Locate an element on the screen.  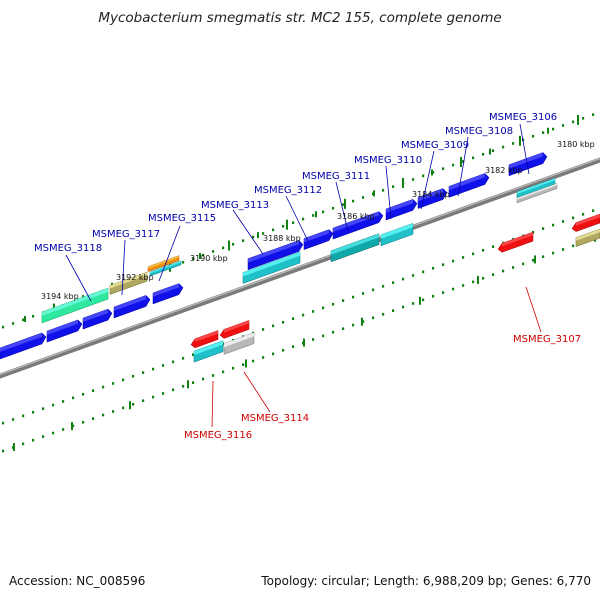
rrna-feature is located at coordinates (75, 305).